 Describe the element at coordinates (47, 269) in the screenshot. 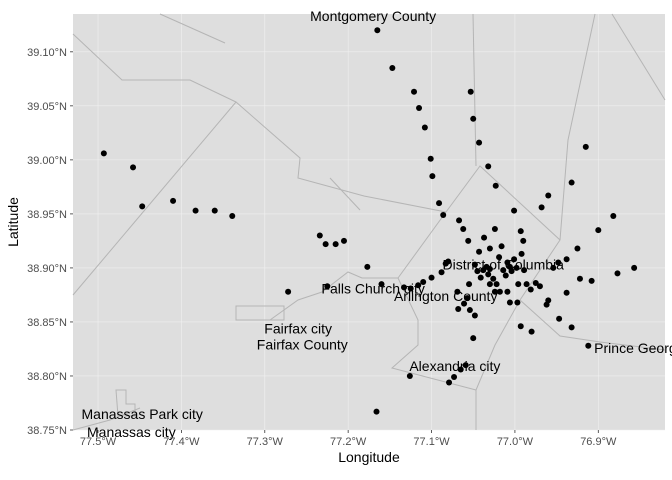

I see `y-tick-label: 38.90°N` at that location.